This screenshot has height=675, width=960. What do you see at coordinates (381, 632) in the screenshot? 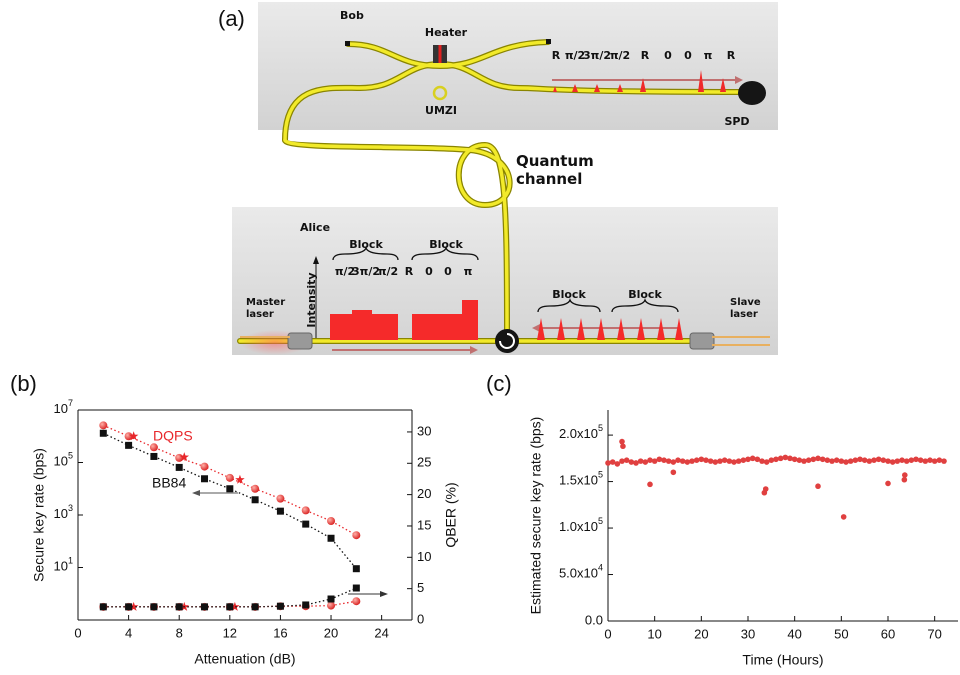
I see `x-tick-label: 24` at bounding box center [381, 632].